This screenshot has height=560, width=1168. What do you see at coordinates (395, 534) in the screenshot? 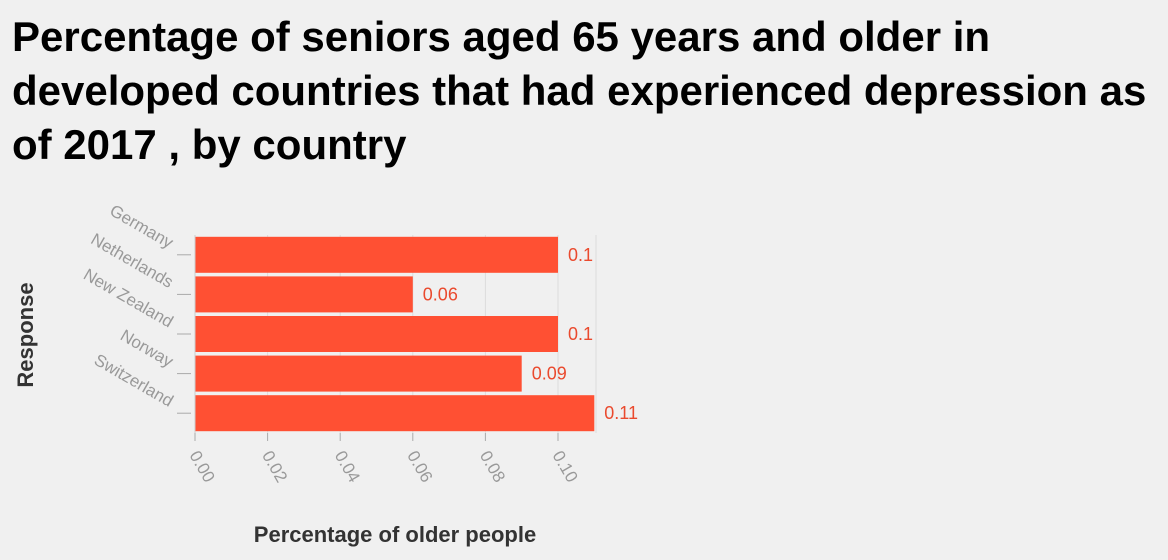
I see `x-axis-label: Percentage of older people` at bounding box center [395, 534].